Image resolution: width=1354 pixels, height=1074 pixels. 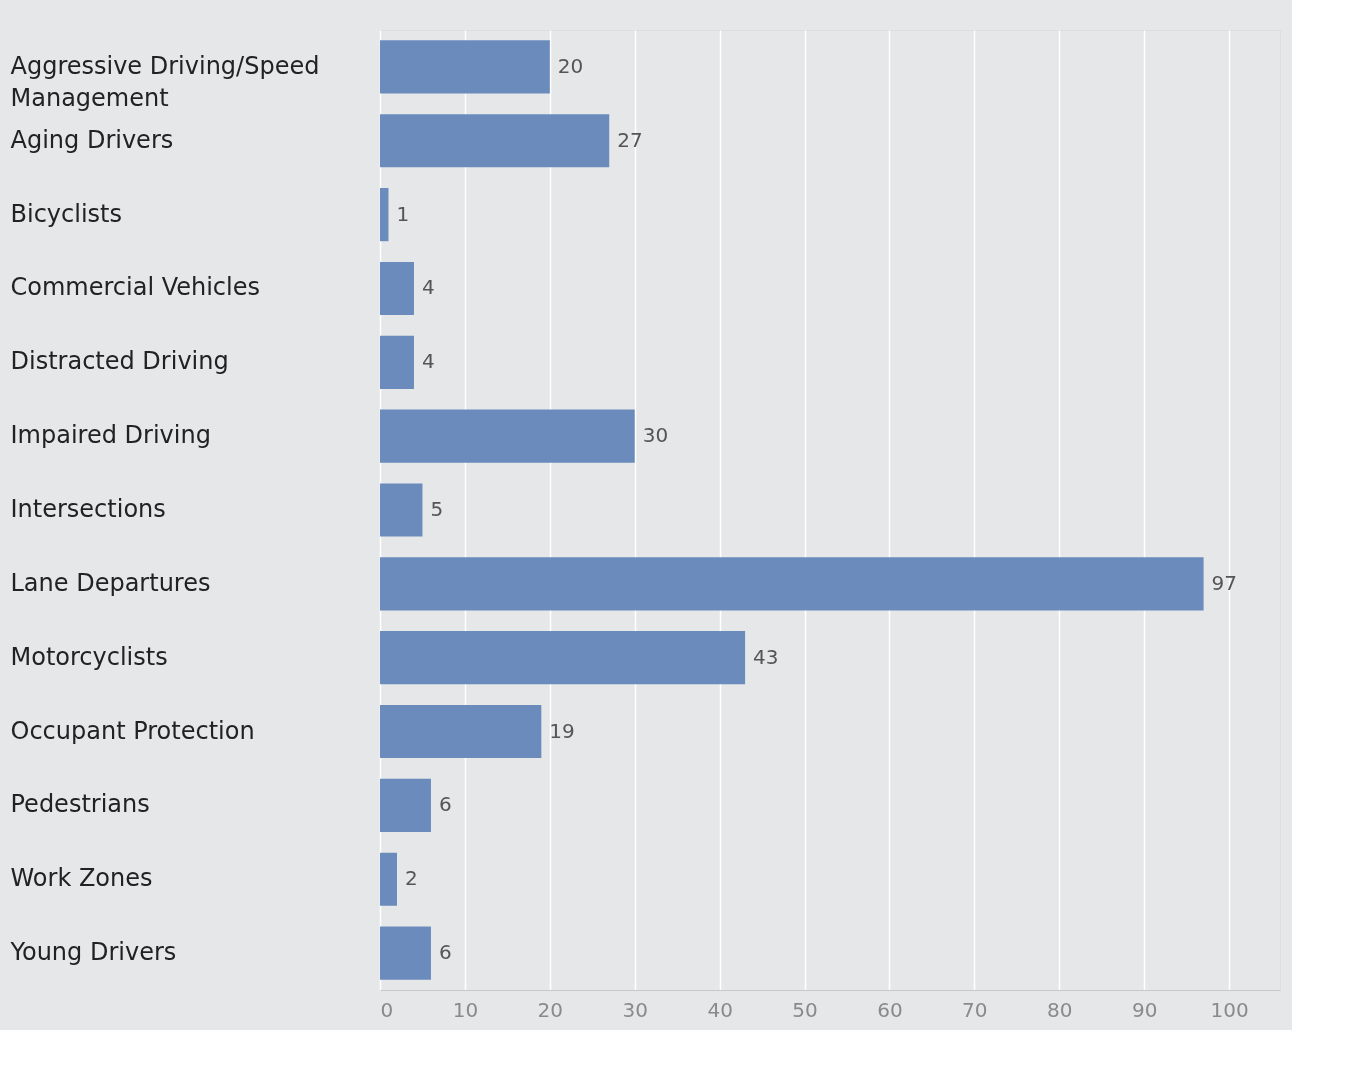 I want to click on x-tick-label: 100, so click(x=1229, y=1009).